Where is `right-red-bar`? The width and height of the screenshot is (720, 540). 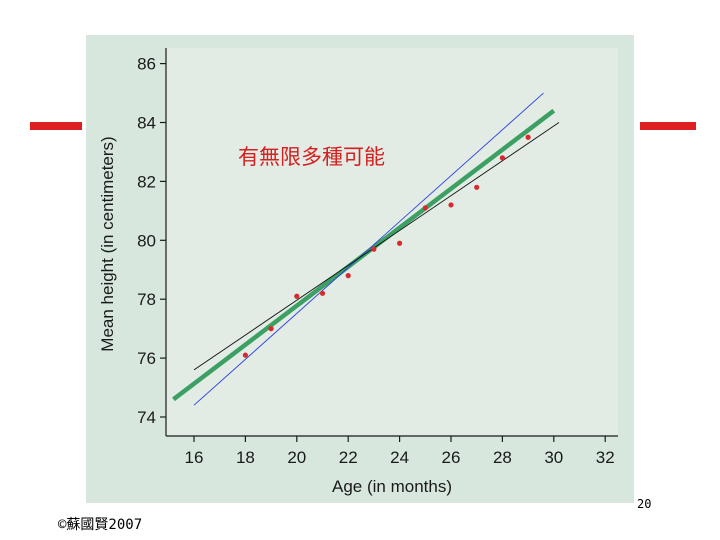 right-red-bar is located at coordinates (668, 126).